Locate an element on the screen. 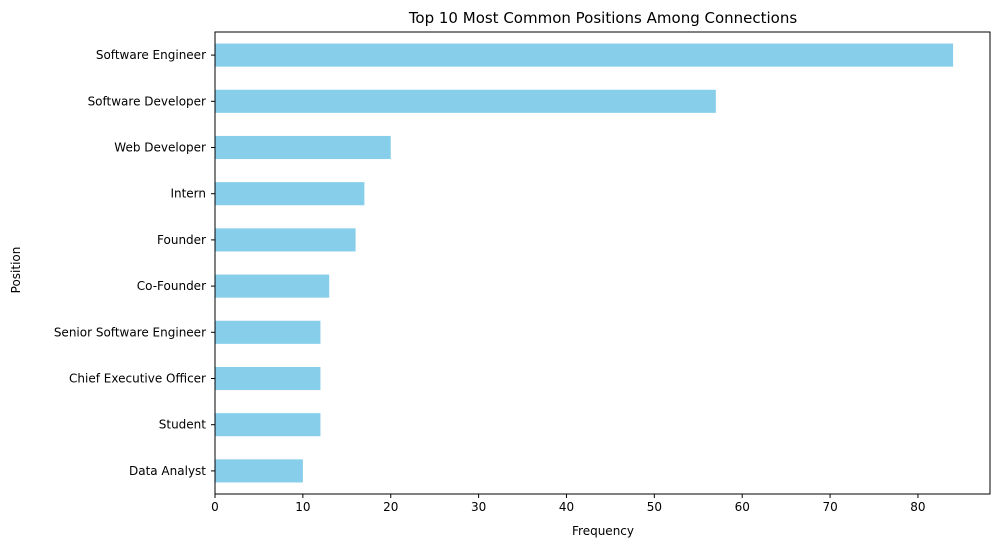  y-tick-label: Software Engineer is located at coordinates (151, 55).